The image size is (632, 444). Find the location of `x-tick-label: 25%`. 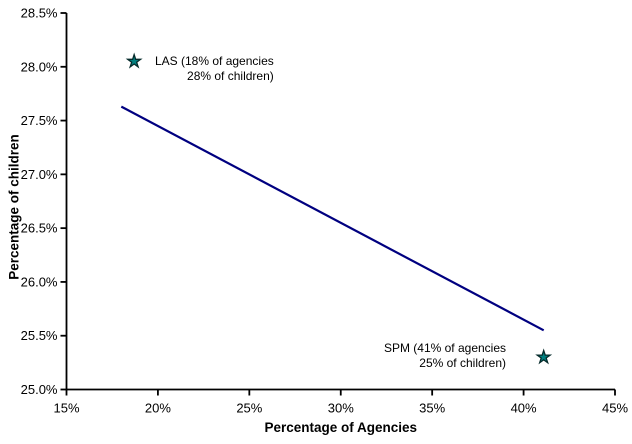

x-tick-label: 25% is located at coordinates (249, 408).